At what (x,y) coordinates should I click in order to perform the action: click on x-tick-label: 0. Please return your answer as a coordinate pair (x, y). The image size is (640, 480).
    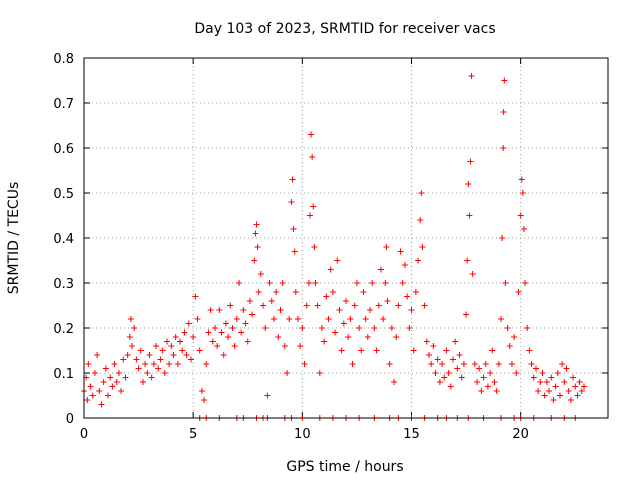
    Looking at the image, I should click on (84, 434).